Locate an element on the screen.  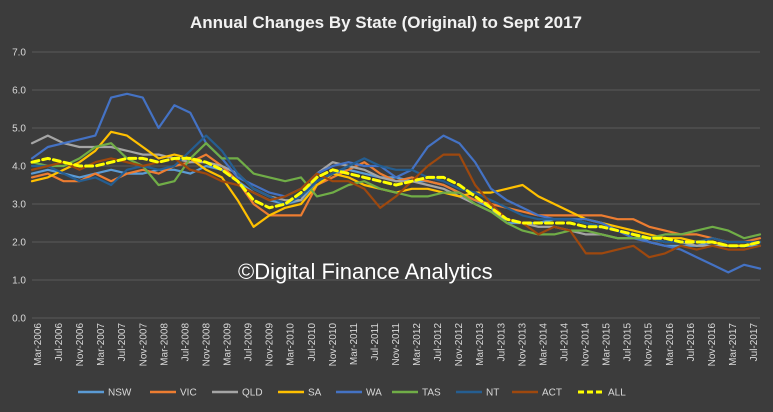
x-tick-label: Mar-2013 is located at coordinates (480, 344).